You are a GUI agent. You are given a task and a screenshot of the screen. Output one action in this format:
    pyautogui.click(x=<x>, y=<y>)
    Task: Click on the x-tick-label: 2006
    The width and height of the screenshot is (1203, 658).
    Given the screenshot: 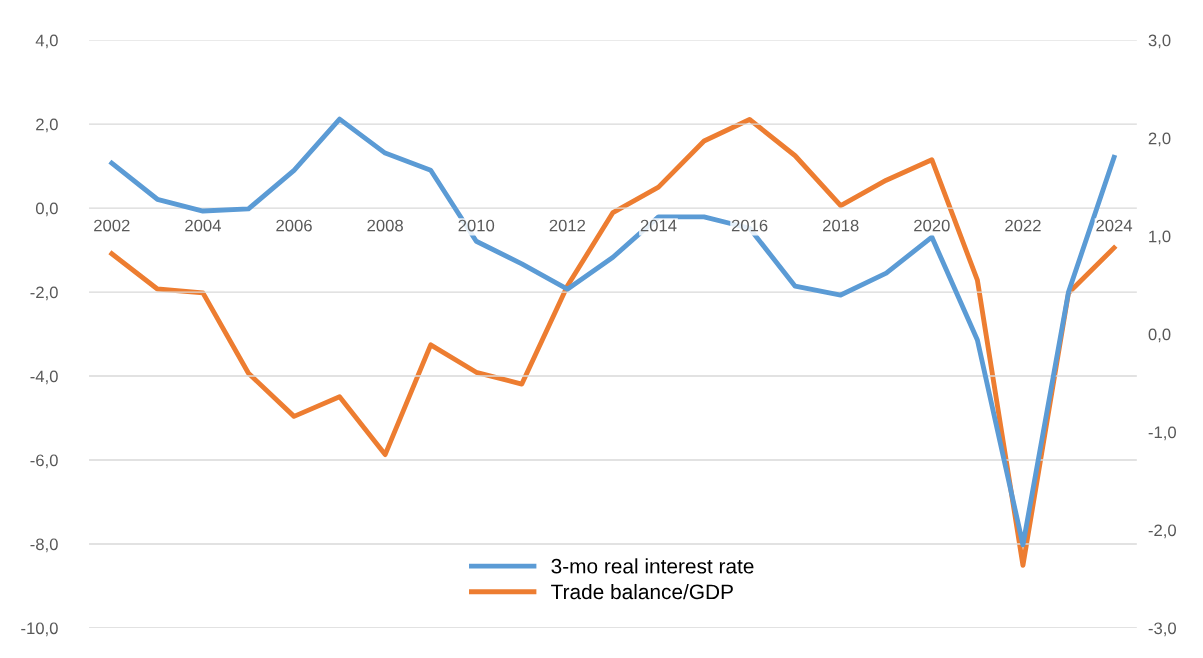 What is the action you would take?
    pyautogui.click(x=294, y=225)
    